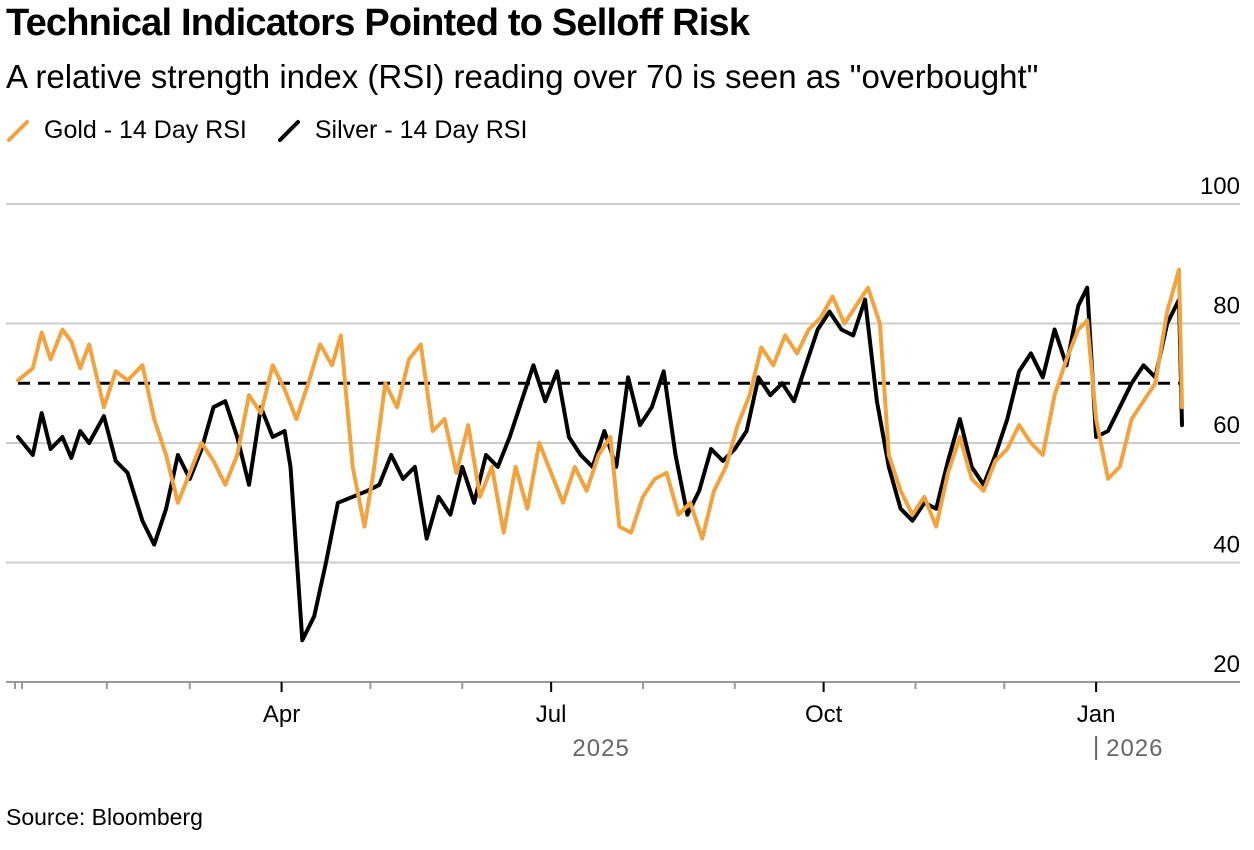  What do you see at coordinates (1096, 714) in the screenshot?
I see `x-tick-label-jan: Jan` at bounding box center [1096, 714].